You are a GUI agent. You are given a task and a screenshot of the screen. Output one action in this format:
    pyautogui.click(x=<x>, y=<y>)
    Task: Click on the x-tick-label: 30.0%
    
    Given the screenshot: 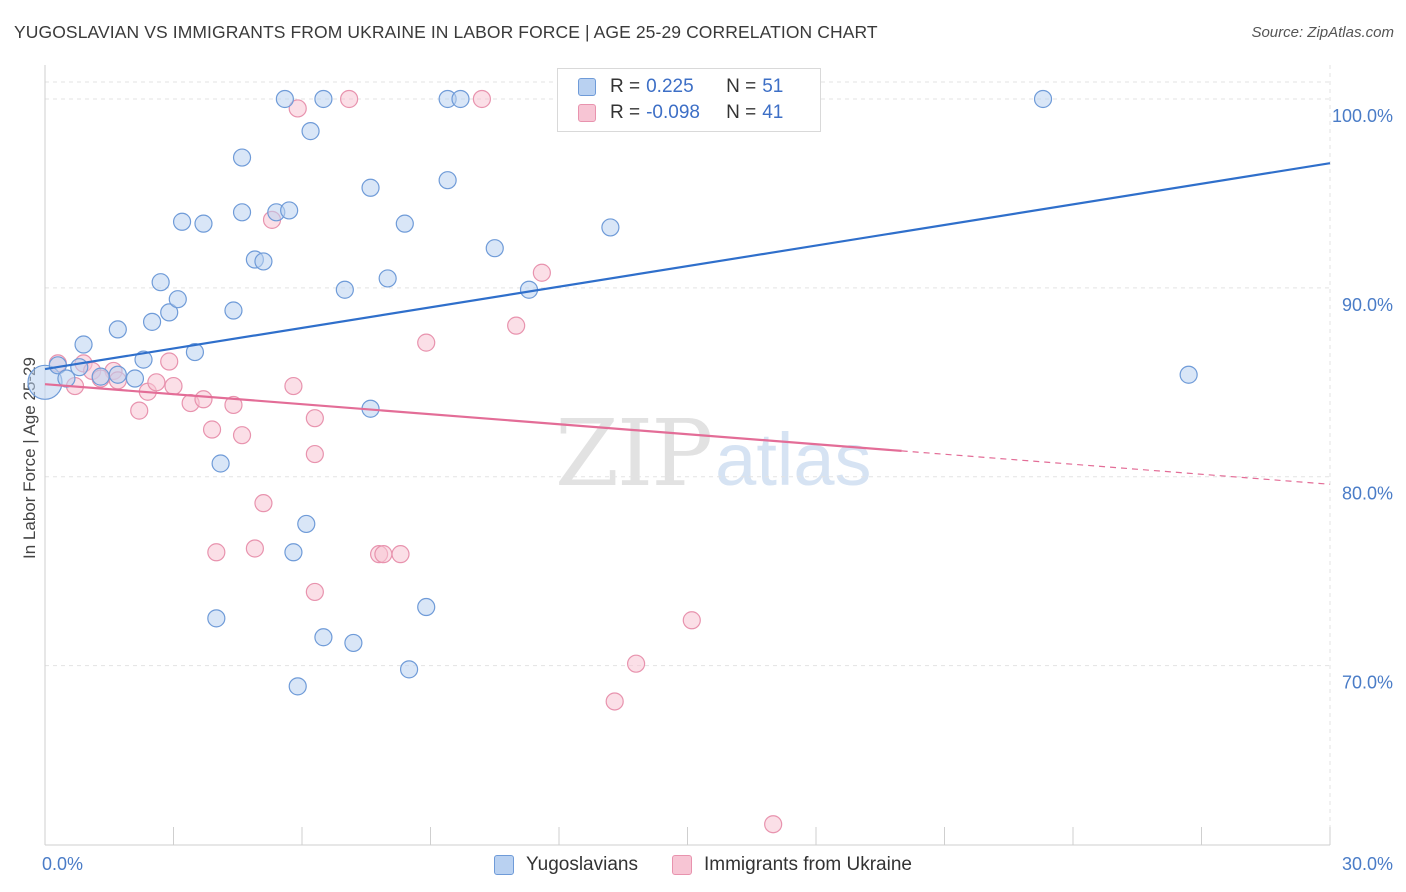 What is the action you would take?
    pyautogui.click(x=1367, y=864)
    